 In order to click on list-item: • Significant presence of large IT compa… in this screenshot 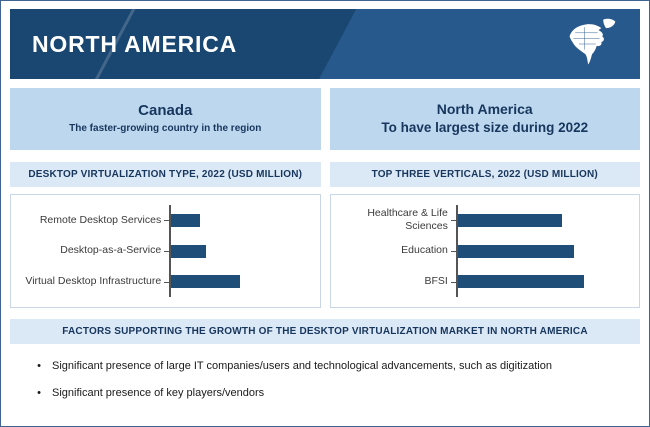, I will do `click(325, 366)`.